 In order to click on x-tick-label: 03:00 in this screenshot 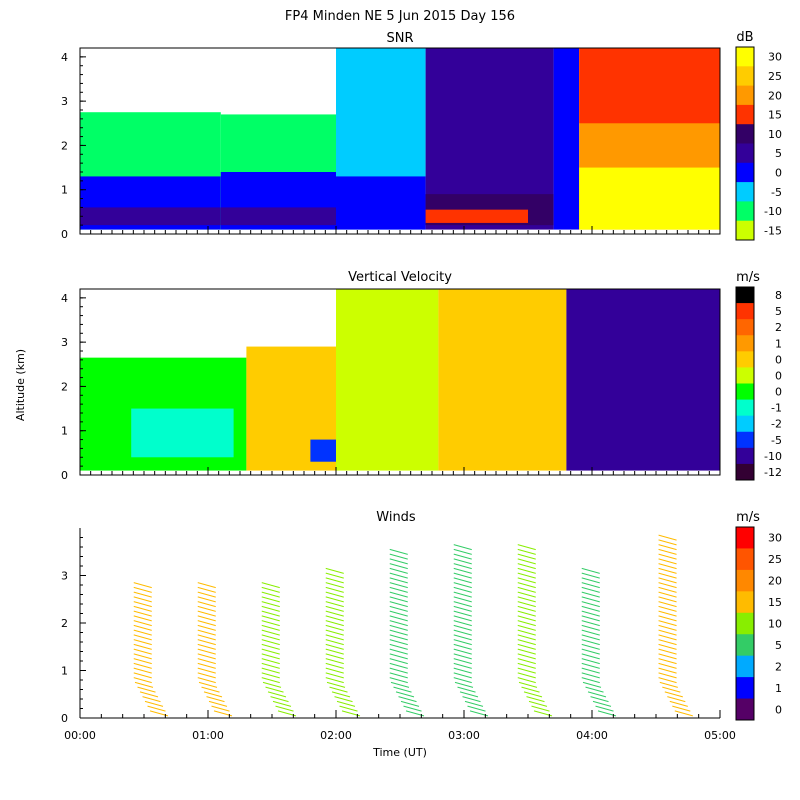, I will do `click(464, 735)`.